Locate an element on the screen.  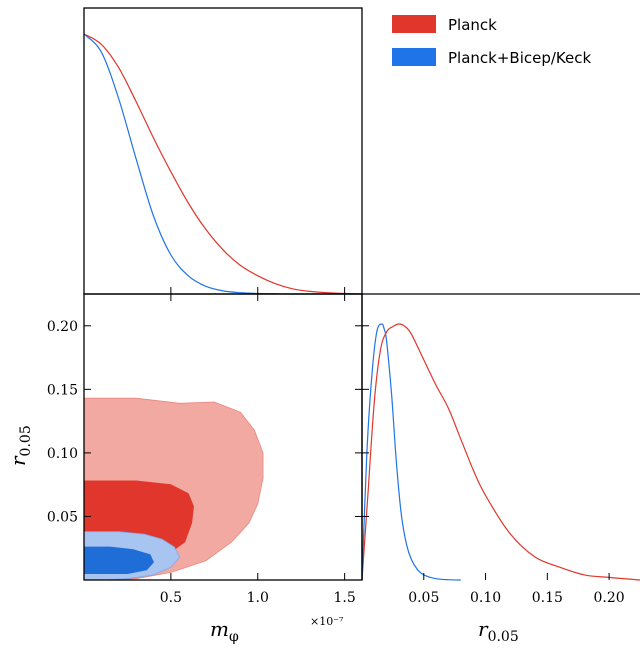
legend-label-bicep-keck: Planck+Bicep/Keck is located at coordinates (519, 58).